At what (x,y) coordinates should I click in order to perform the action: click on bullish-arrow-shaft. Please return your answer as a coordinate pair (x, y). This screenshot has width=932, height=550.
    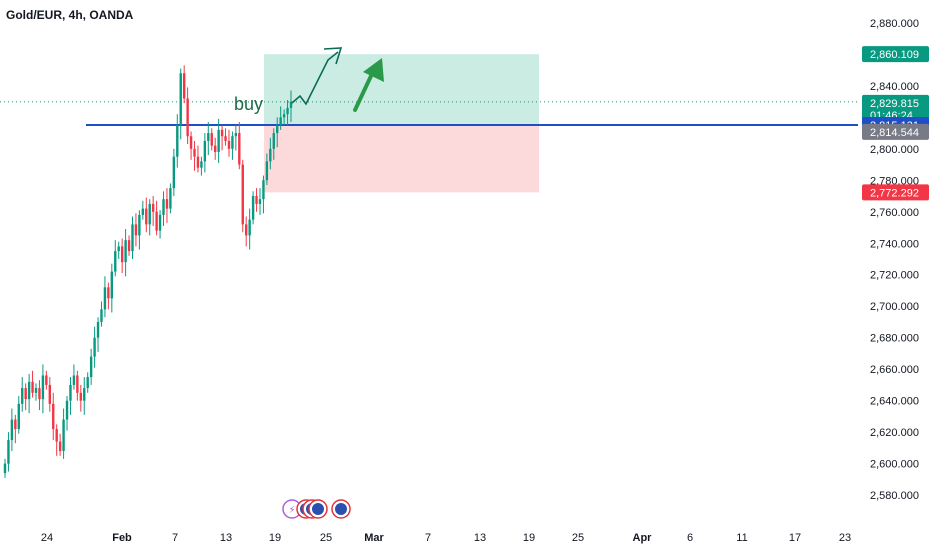
    Looking at the image, I should click on (363, 93).